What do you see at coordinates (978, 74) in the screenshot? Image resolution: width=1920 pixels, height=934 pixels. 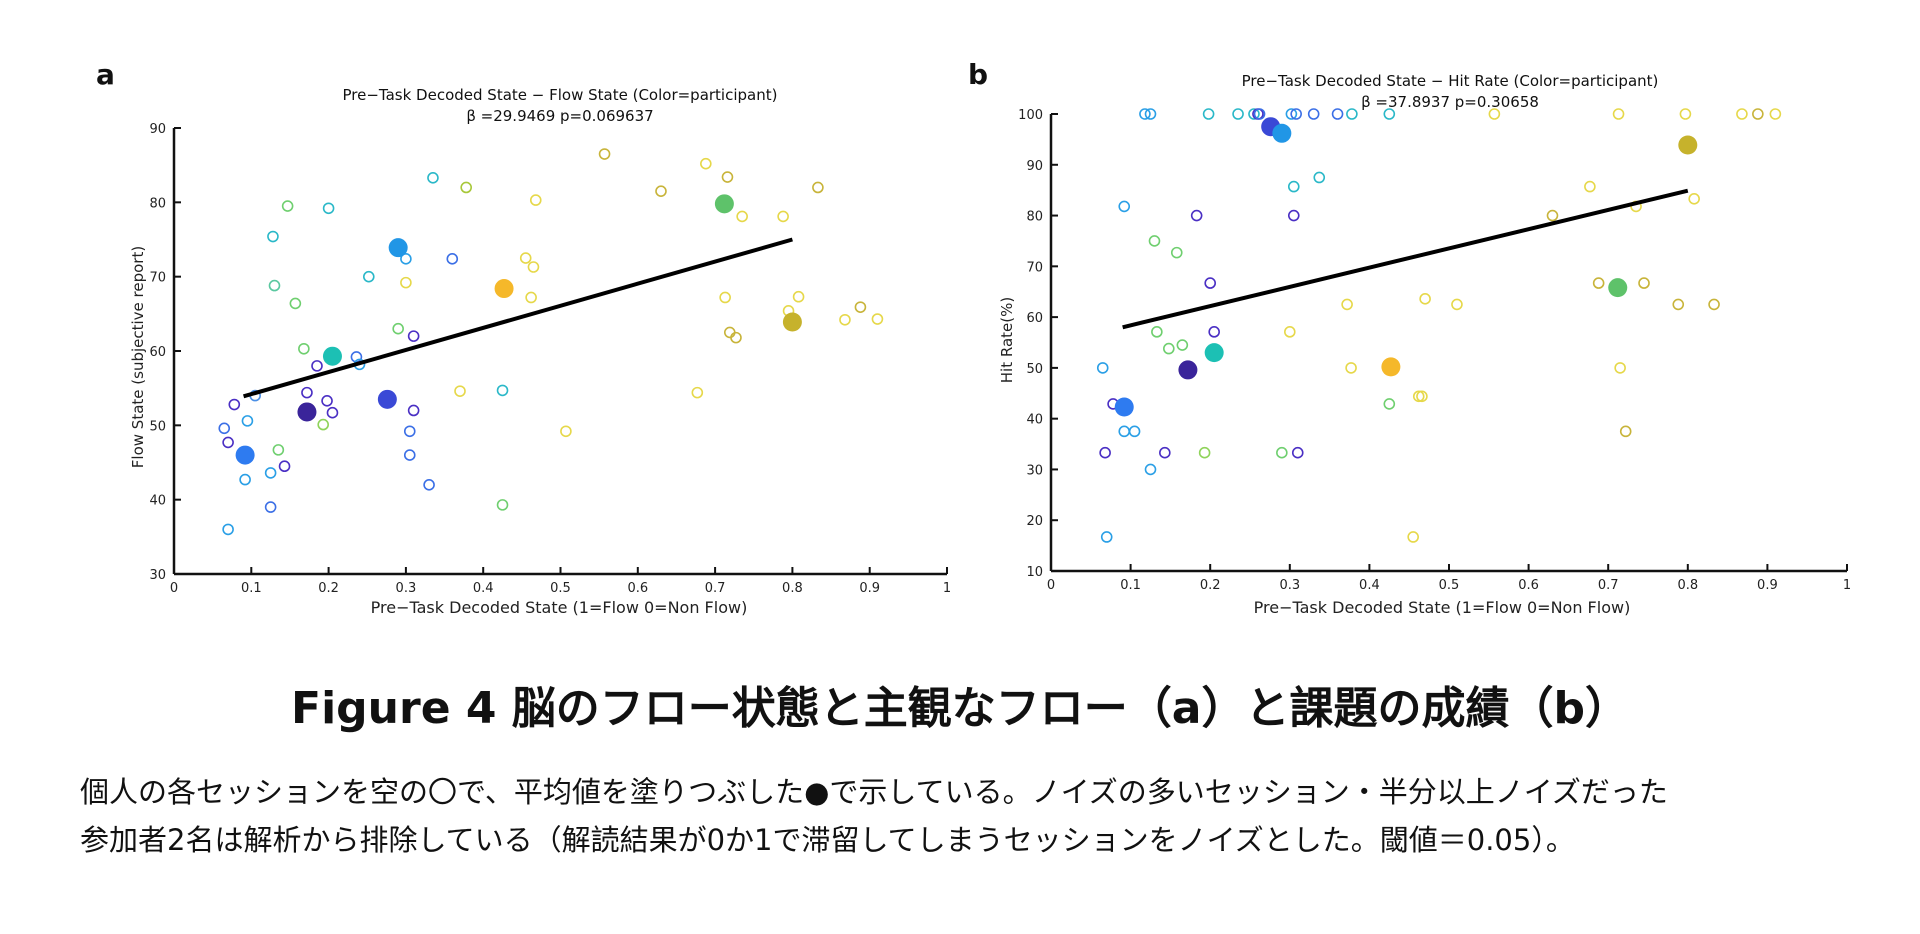 I see `panel-label-b: b` at bounding box center [978, 74].